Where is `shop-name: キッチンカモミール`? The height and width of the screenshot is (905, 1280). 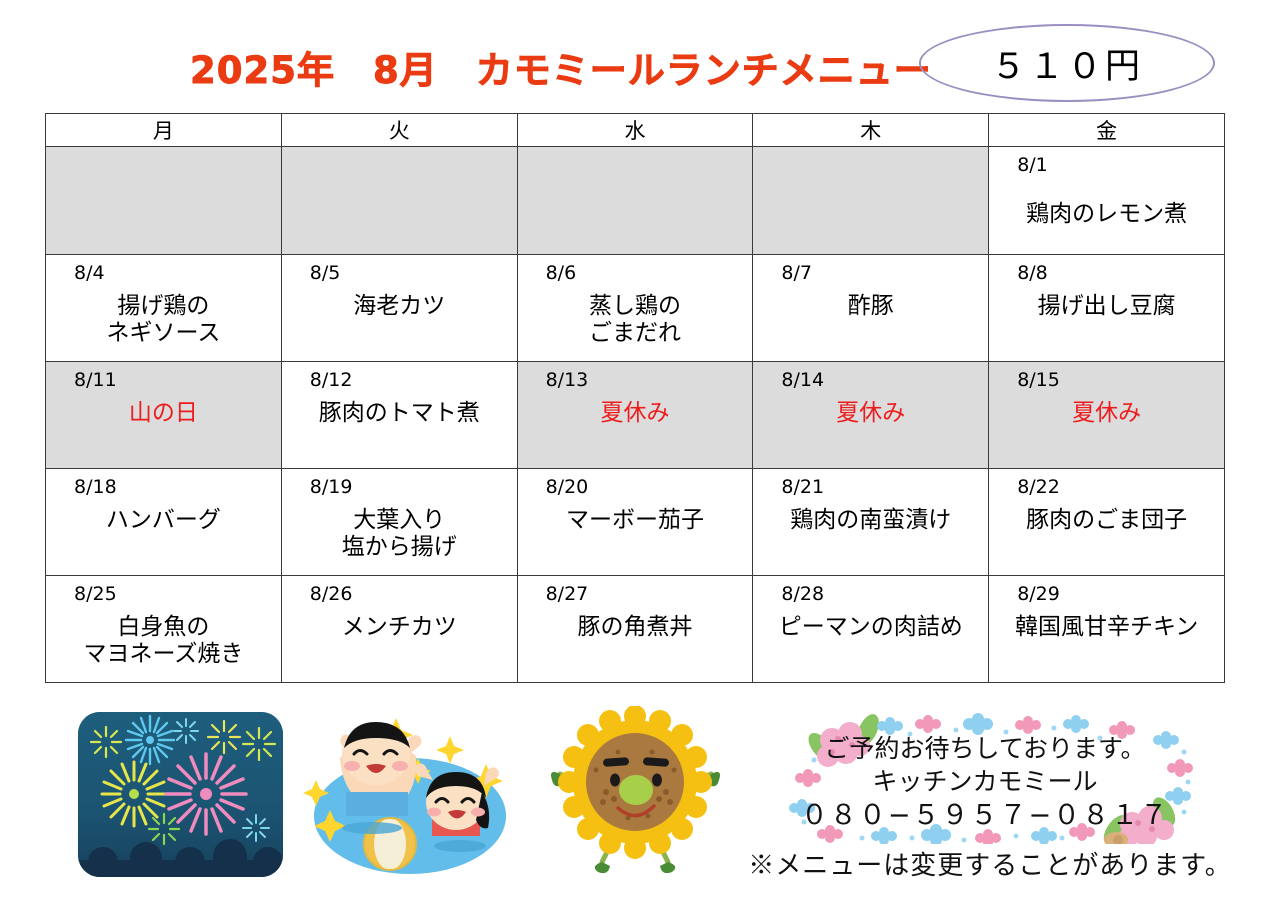
shop-name: キッチンカモミール is located at coordinates (985, 781).